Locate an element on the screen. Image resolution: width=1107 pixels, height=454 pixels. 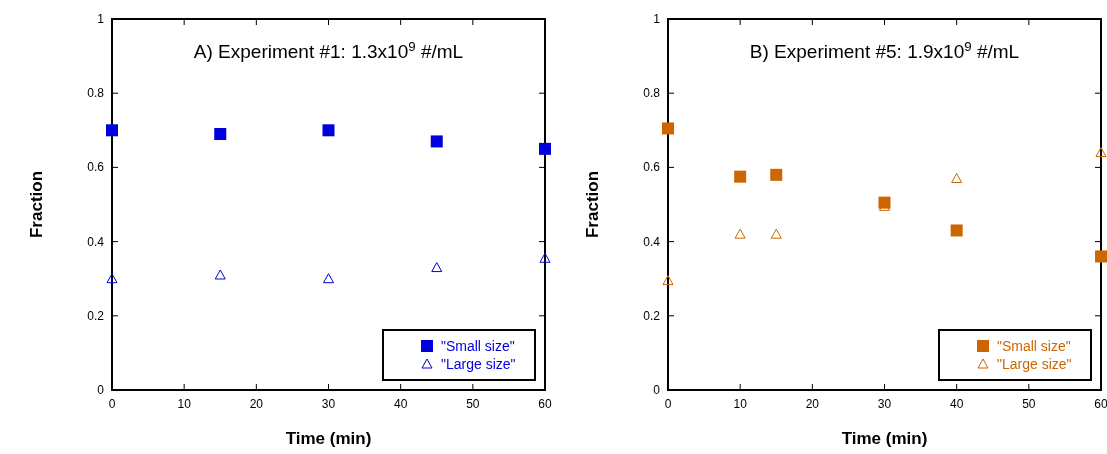
text: B) Experiment #5: 1.9x10$^{9}$ #/mL is located at coordinates (884, 50).